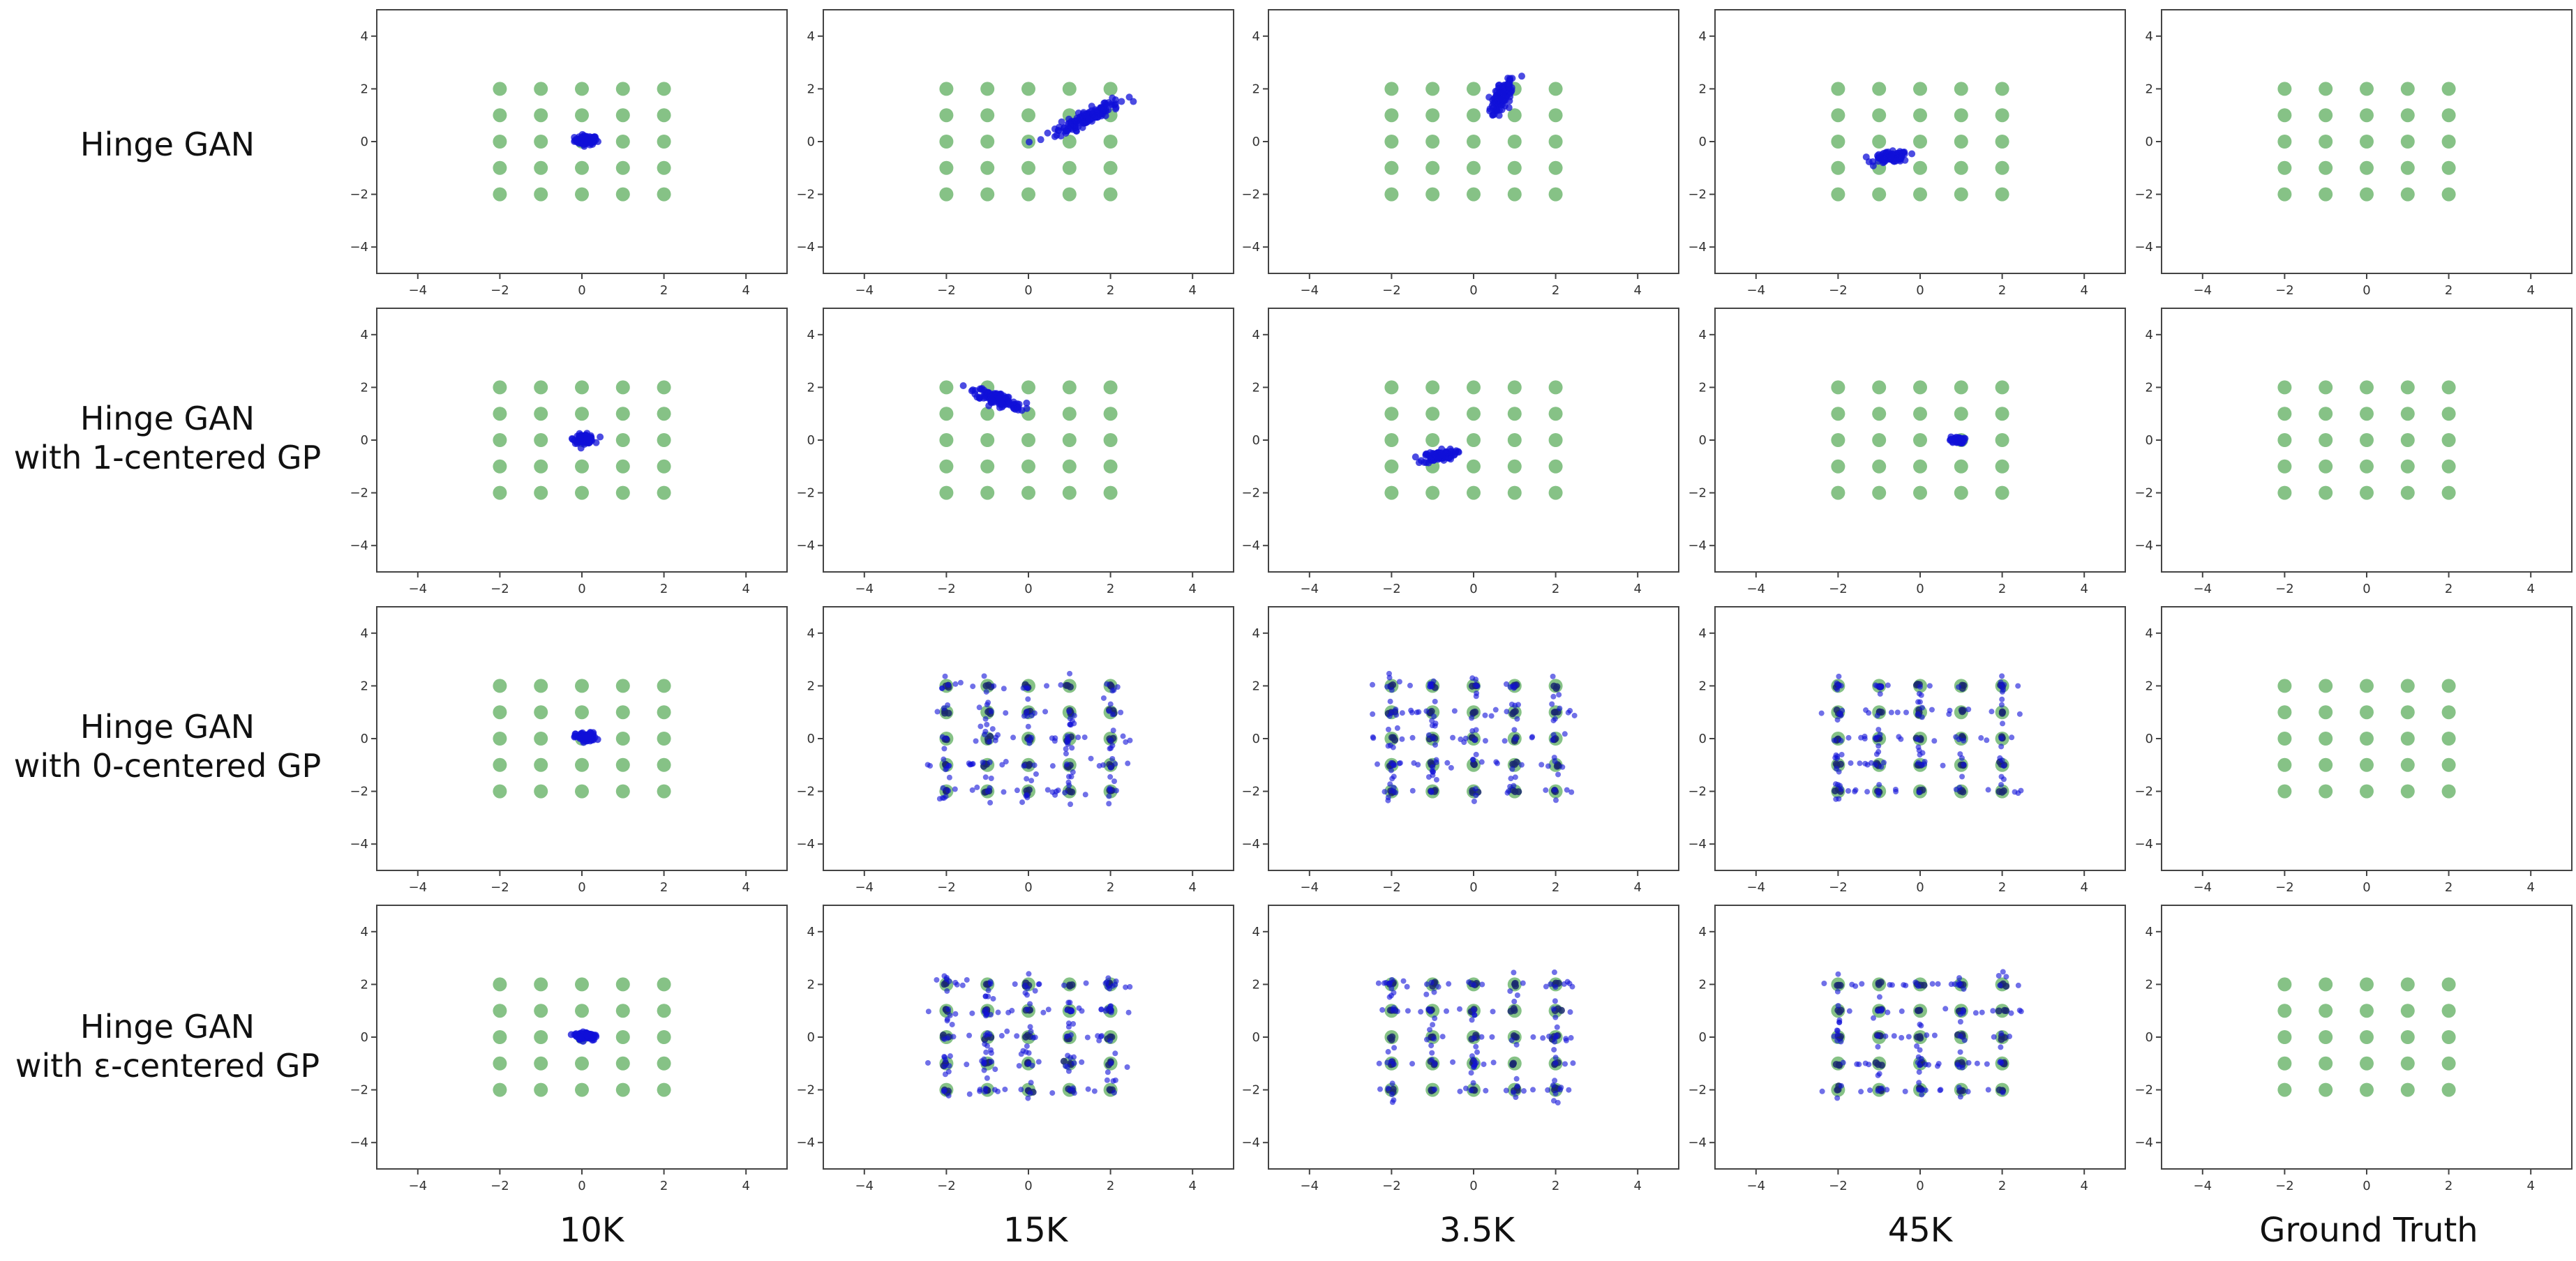 This screenshot has height=1261, width=2576. What do you see at coordinates (1756, 589) in the screenshot?
I see `x-tick-label: −4` at bounding box center [1756, 589].